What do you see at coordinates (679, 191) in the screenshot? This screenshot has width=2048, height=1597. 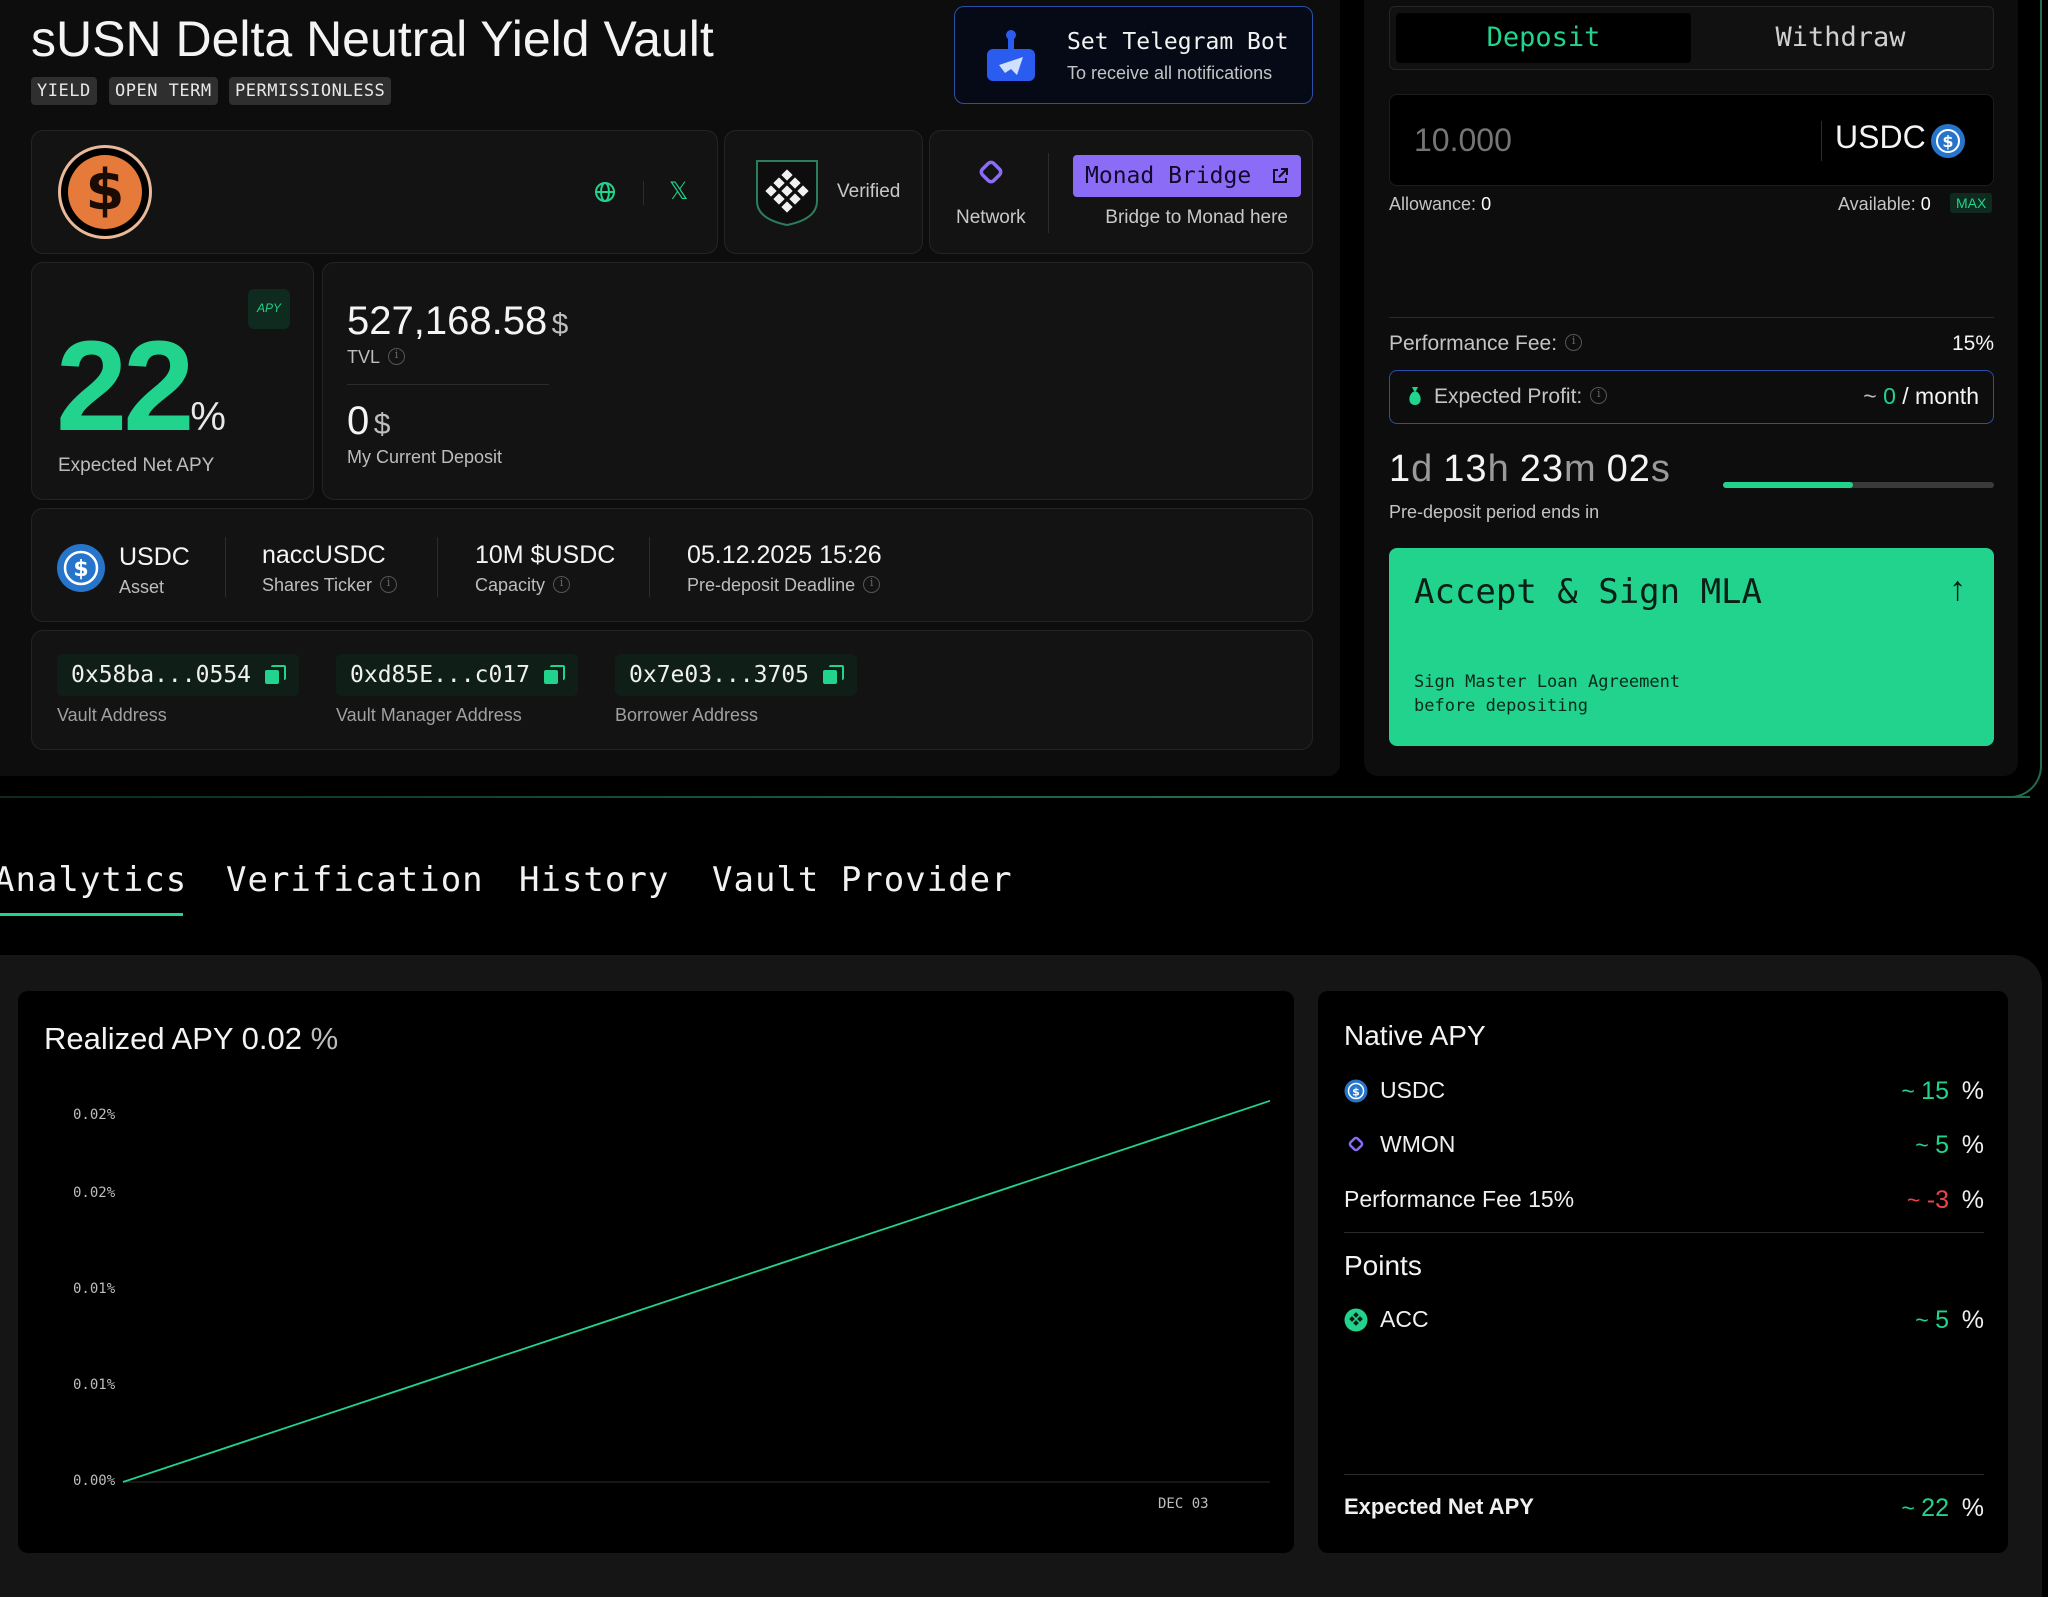 I see `x-twitter-icon: 𝕏` at bounding box center [679, 191].